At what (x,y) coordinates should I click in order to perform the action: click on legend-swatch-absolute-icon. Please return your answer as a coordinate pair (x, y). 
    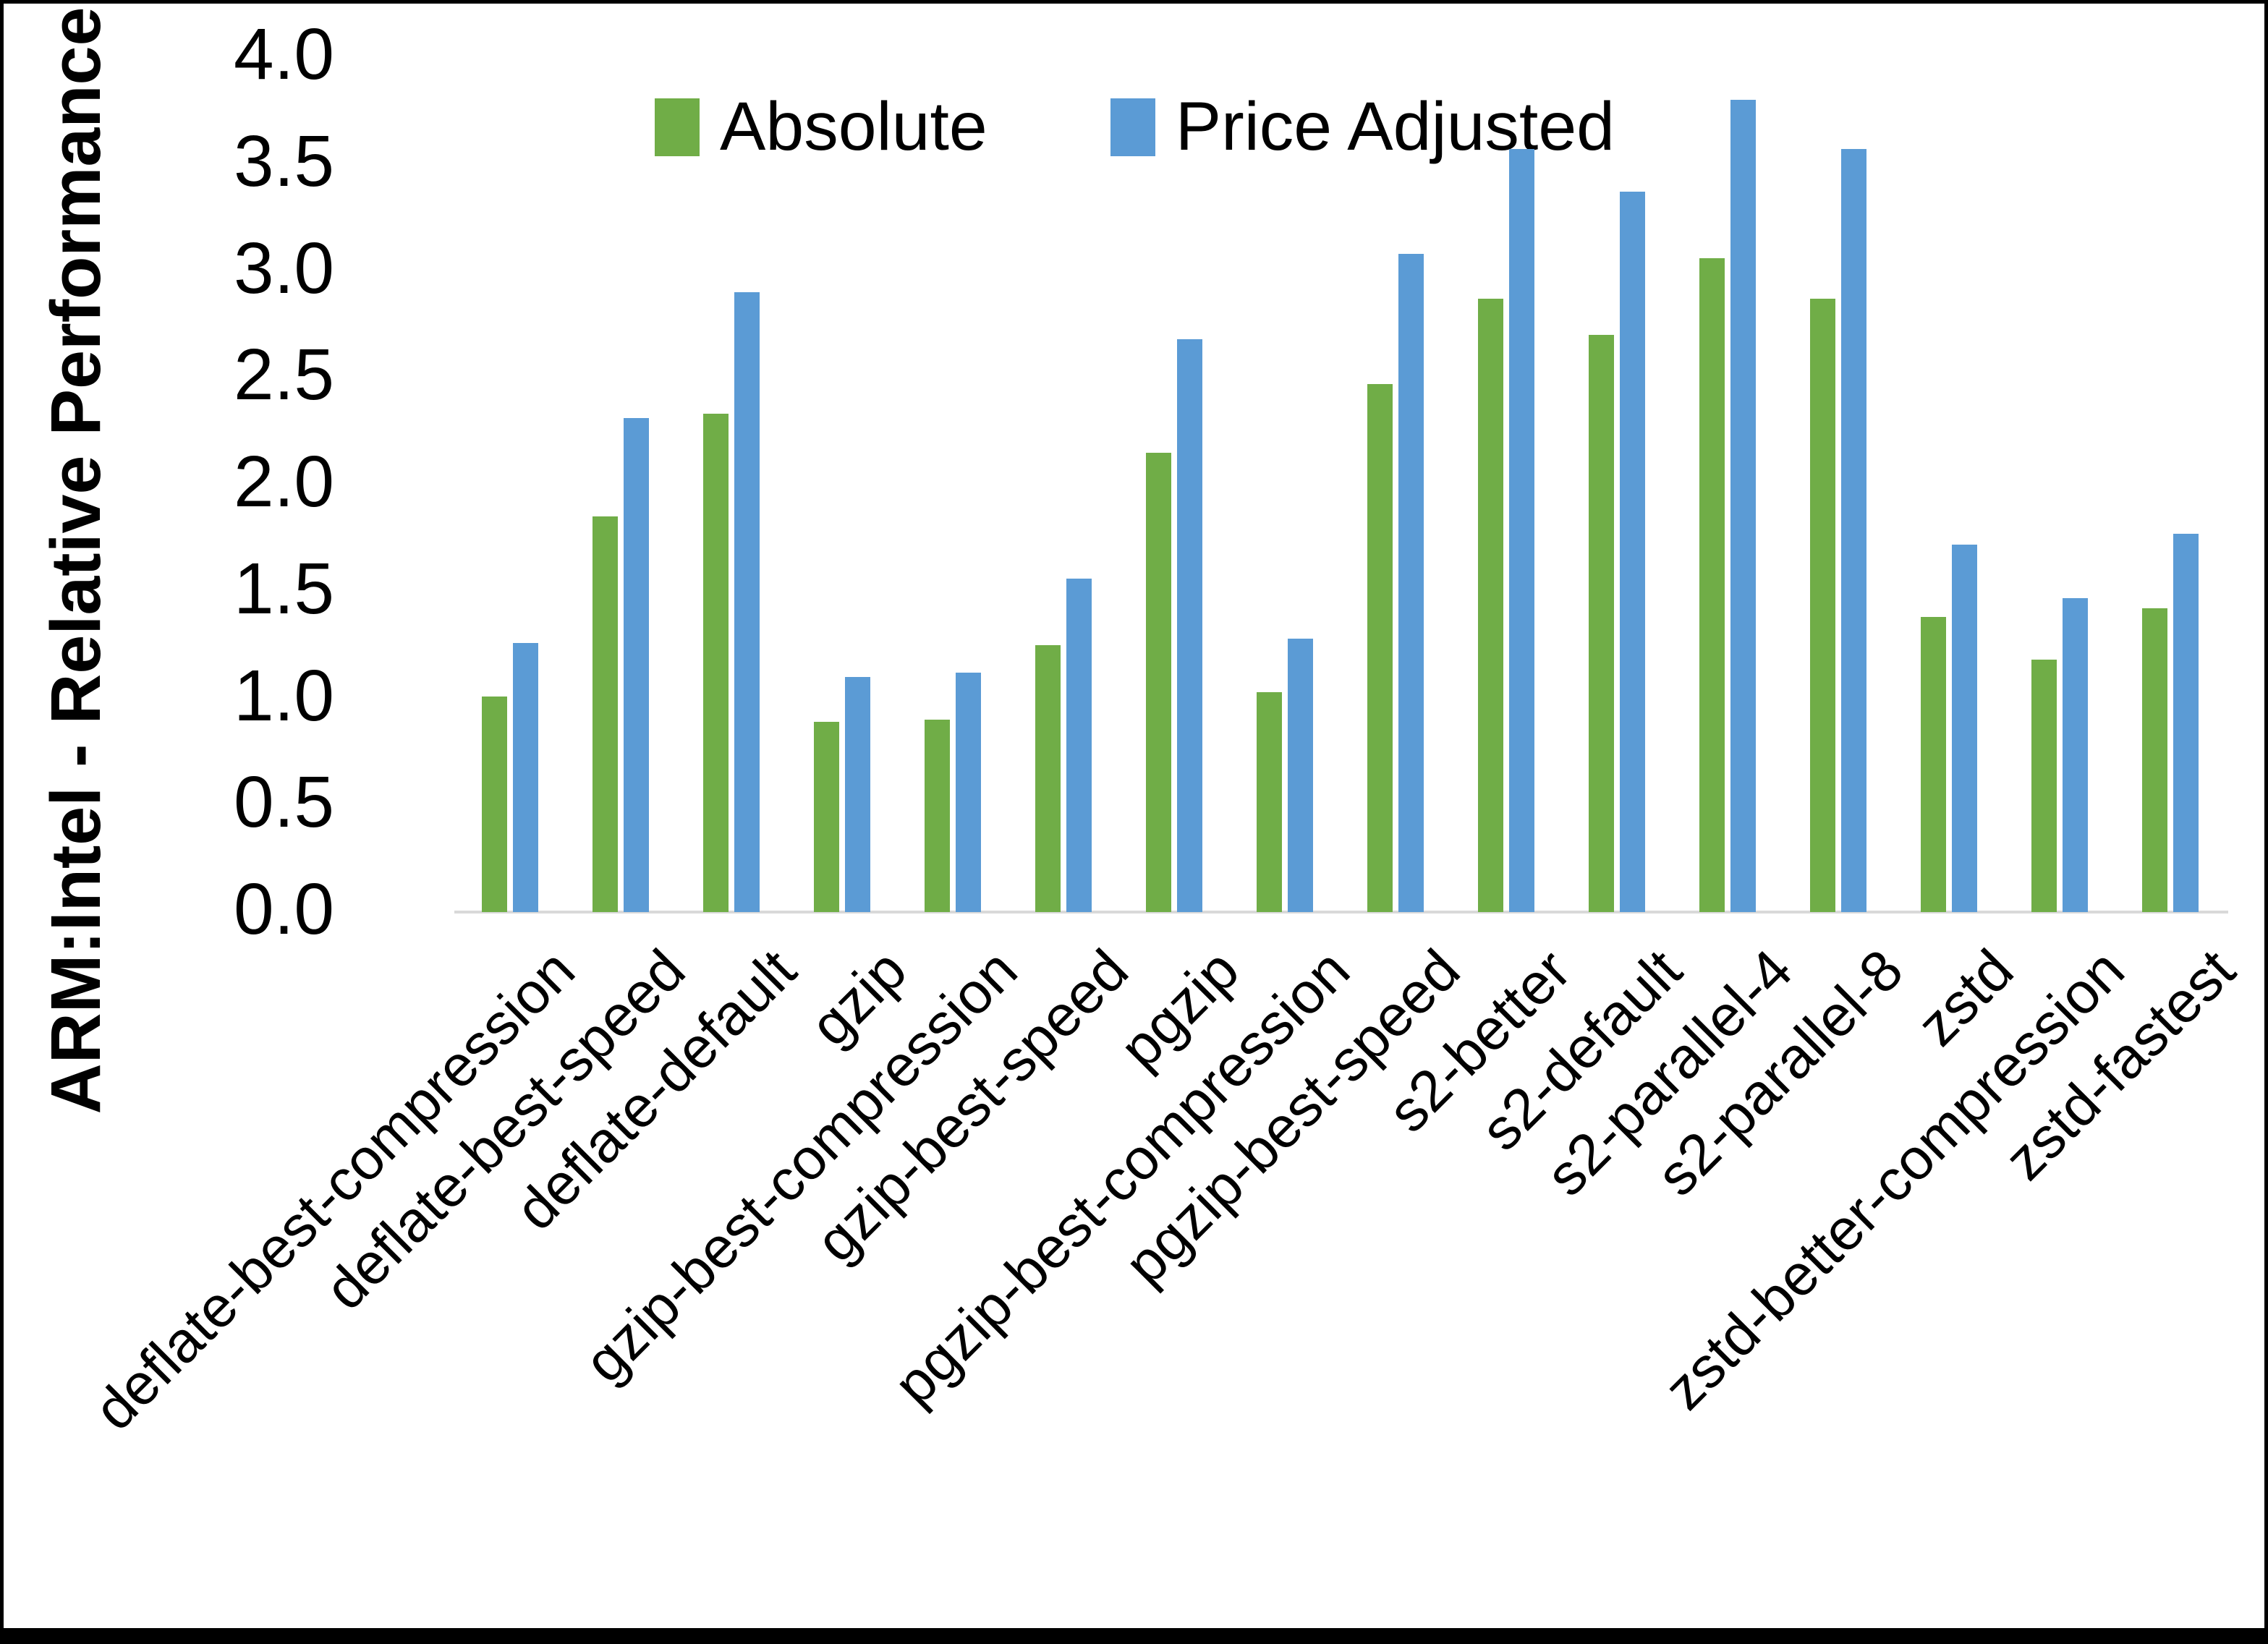
    Looking at the image, I should click on (677, 127).